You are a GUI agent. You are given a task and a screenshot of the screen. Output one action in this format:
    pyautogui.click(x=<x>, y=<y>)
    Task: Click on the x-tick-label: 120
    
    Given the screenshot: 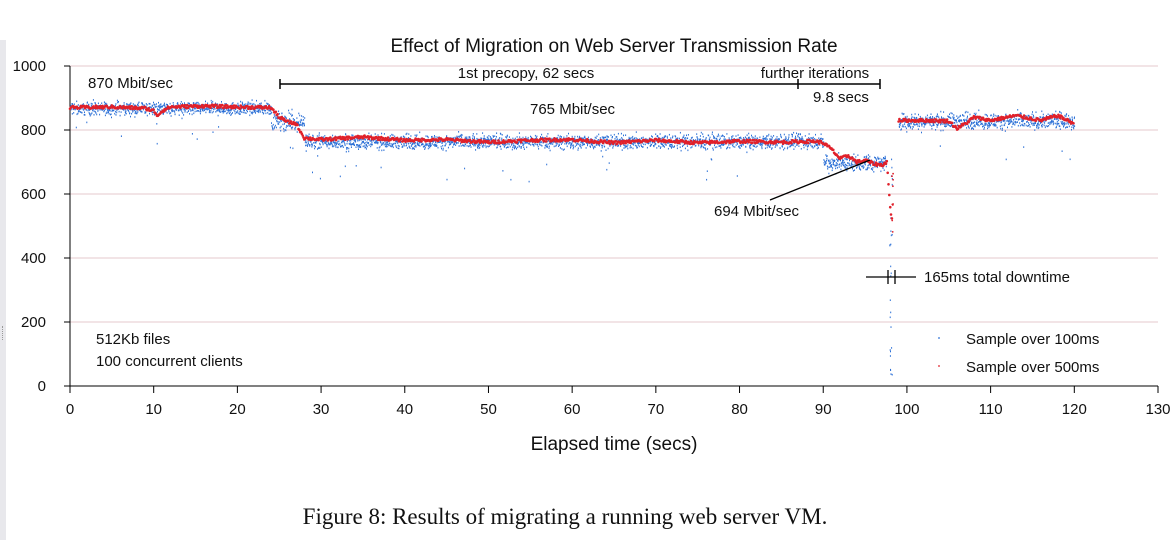 What is the action you would take?
    pyautogui.click(x=1074, y=409)
    